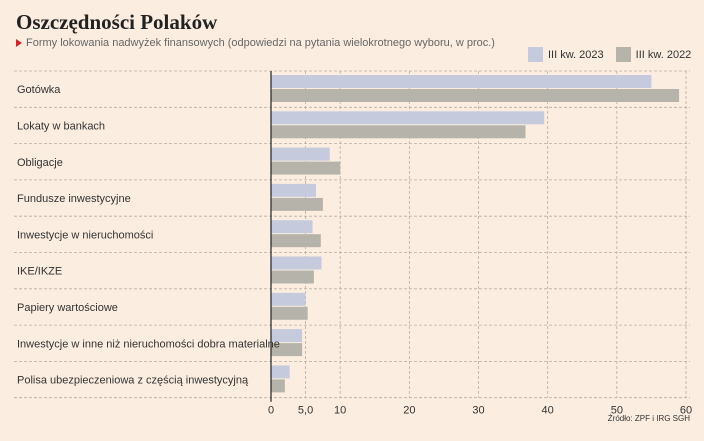 The width and height of the screenshot is (704, 441). I want to click on chart-title: Oszczędności Polaków, so click(117, 22).